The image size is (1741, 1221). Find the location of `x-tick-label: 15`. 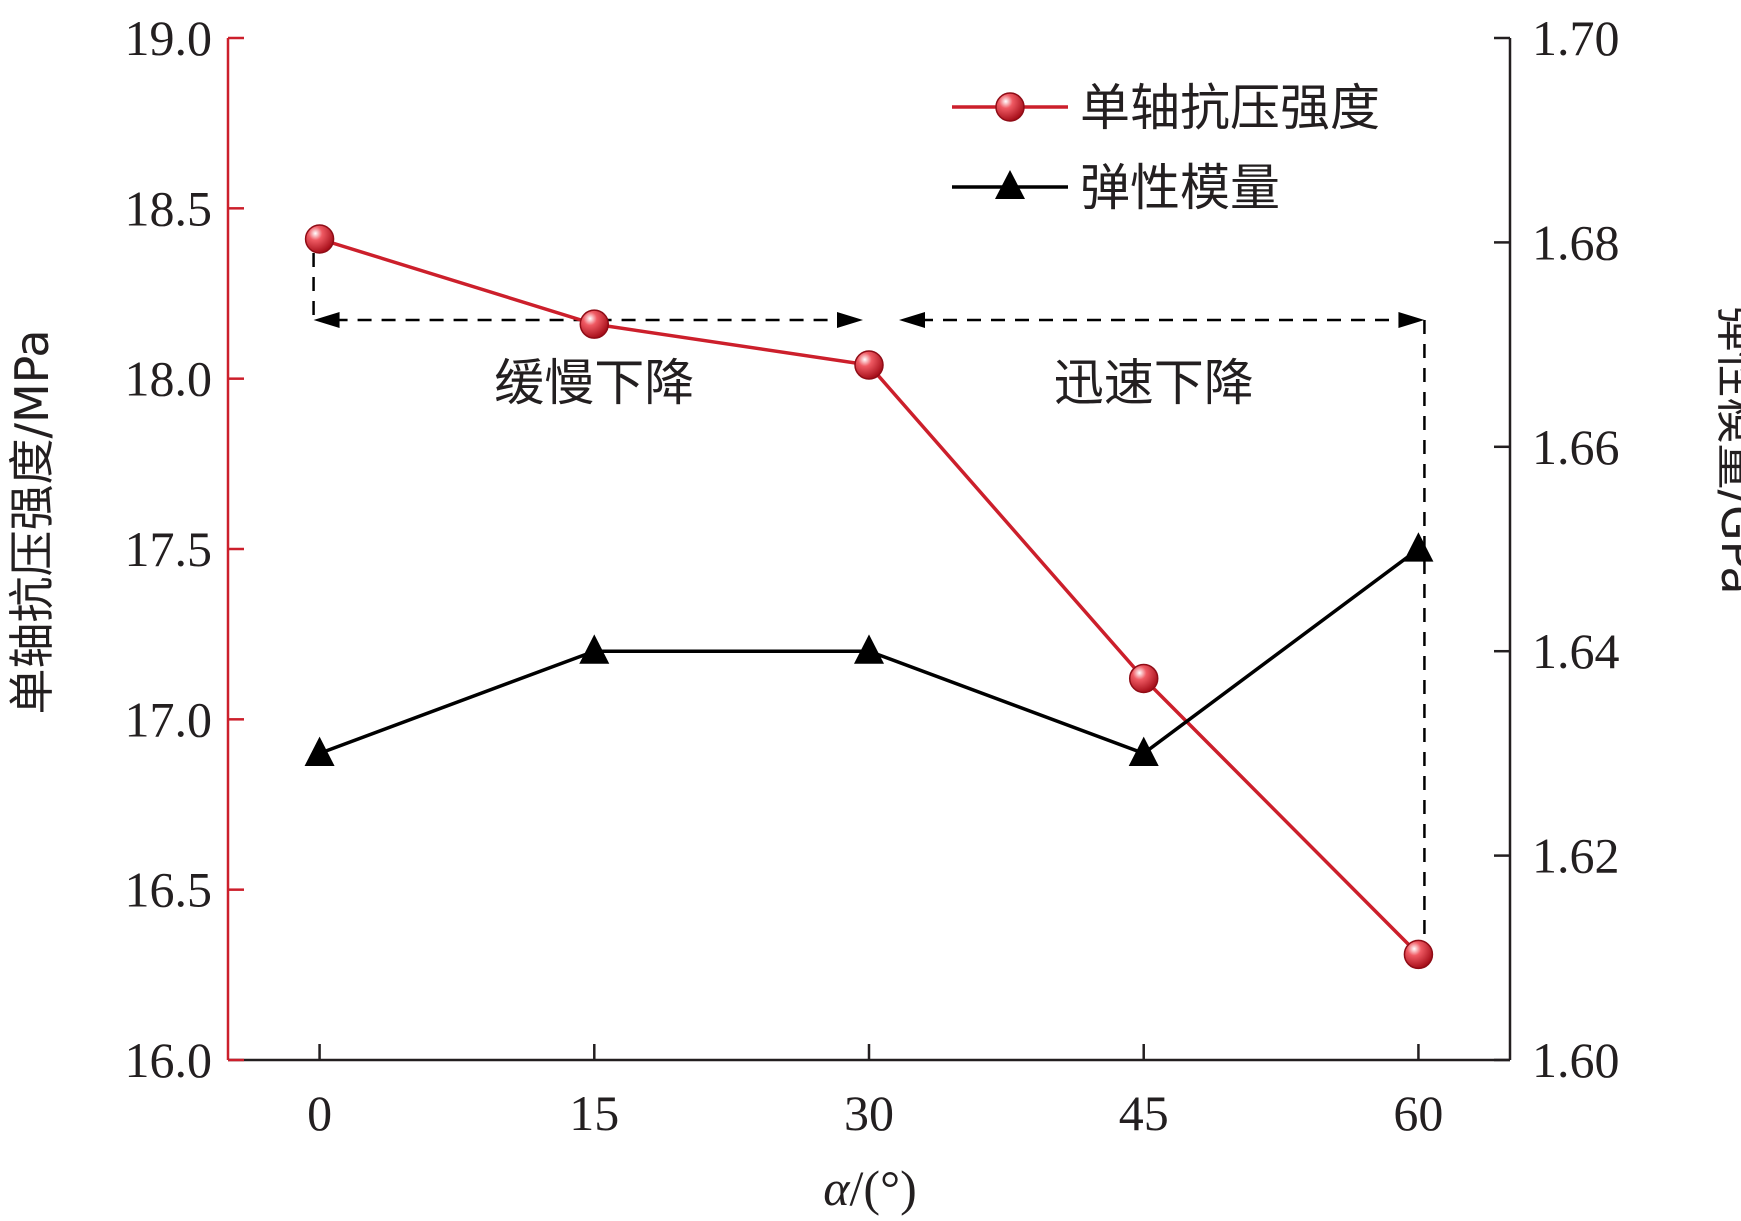

x-tick-label: 15 is located at coordinates (594, 1113).